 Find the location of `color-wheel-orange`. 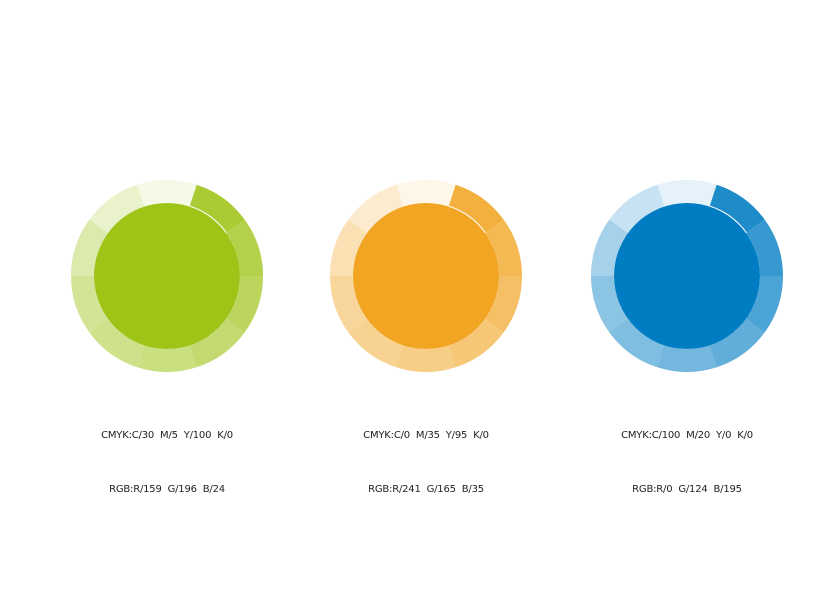

color-wheel-orange is located at coordinates (426, 276).